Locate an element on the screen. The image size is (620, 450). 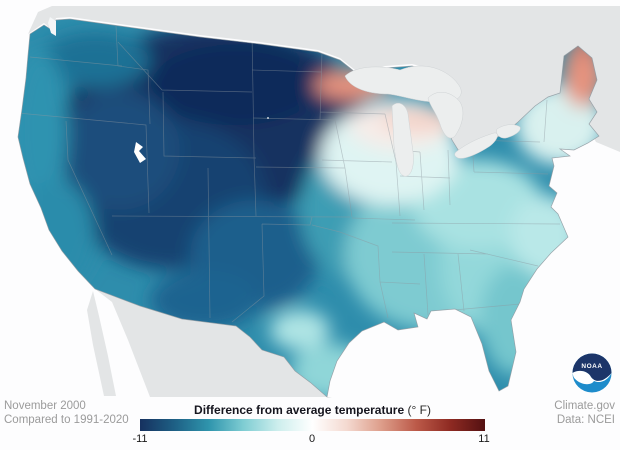
great-lakes is located at coordinates (432, 121).